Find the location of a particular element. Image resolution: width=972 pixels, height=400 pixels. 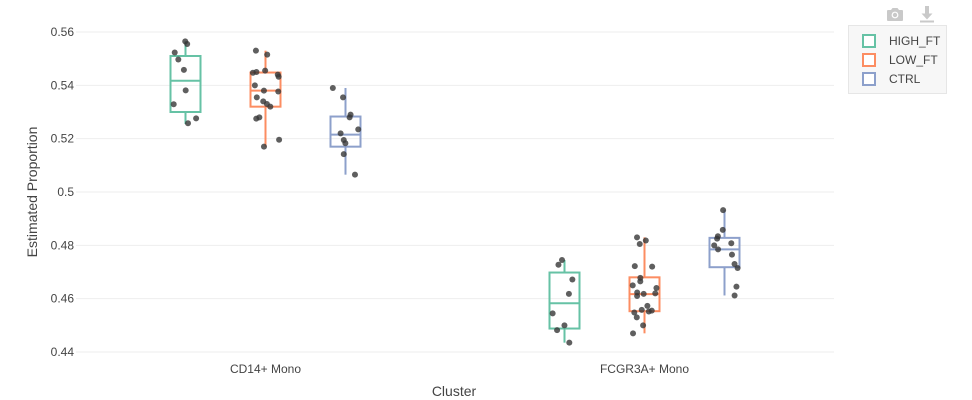

camera-icon is located at coordinates (895, 14).